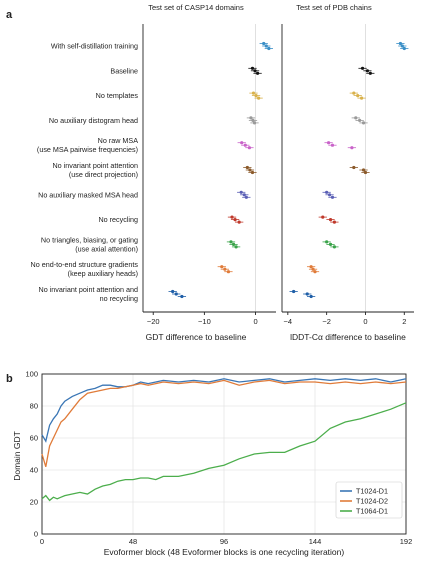 The width and height of the screenshot is (422, 564). What do you see at coordinates (9, 379) in the screenshot?
I see `panel-b-letter: b` at bounding box center [9, 379].